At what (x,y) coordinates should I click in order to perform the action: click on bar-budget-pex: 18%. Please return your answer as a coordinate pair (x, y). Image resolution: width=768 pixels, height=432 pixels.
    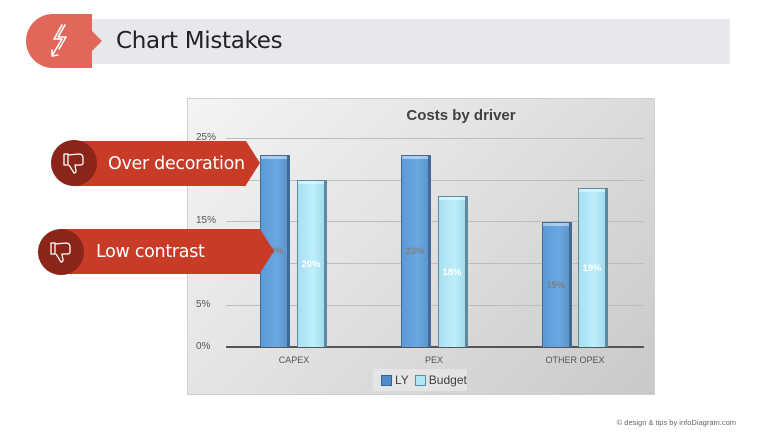
    Looking at the image, I should click on (453, 271).